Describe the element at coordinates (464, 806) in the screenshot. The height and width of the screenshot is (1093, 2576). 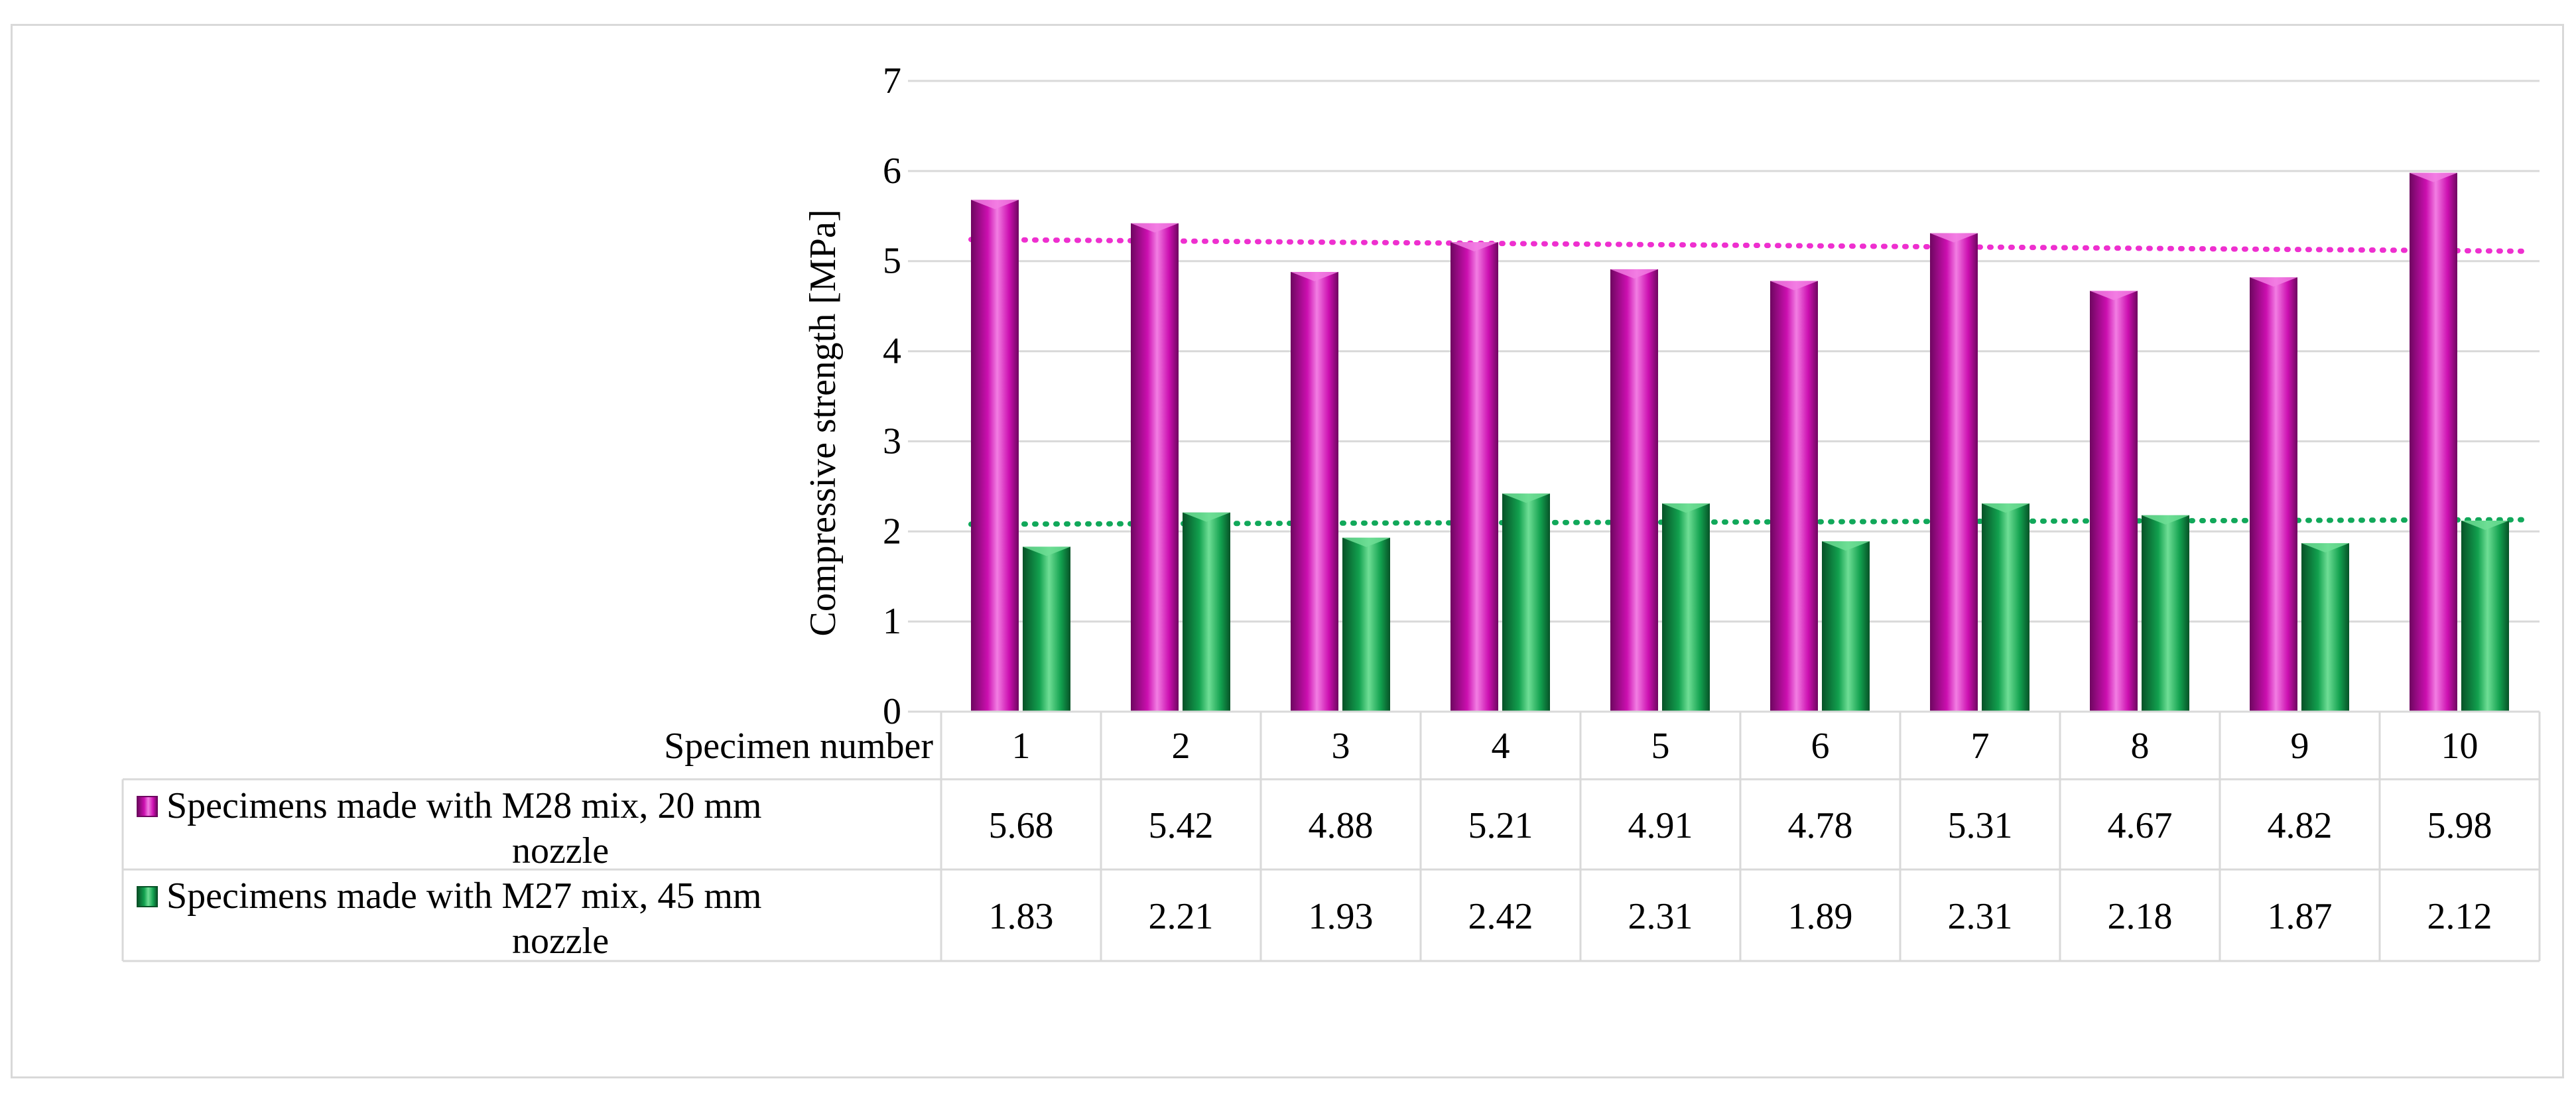
I see `legend-label: Specimens made with M28 mix, 20 mm` at that location.